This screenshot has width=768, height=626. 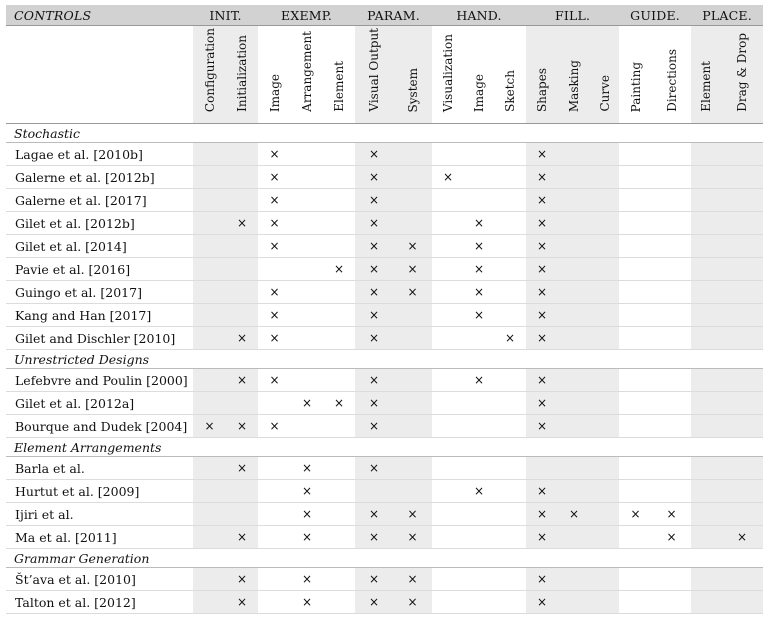 What do you see at coordinates (385, 602) in the screenshot?
I see `table-row: Talton et al. [2012] × × × × ×` at bounding box center [385, 602].